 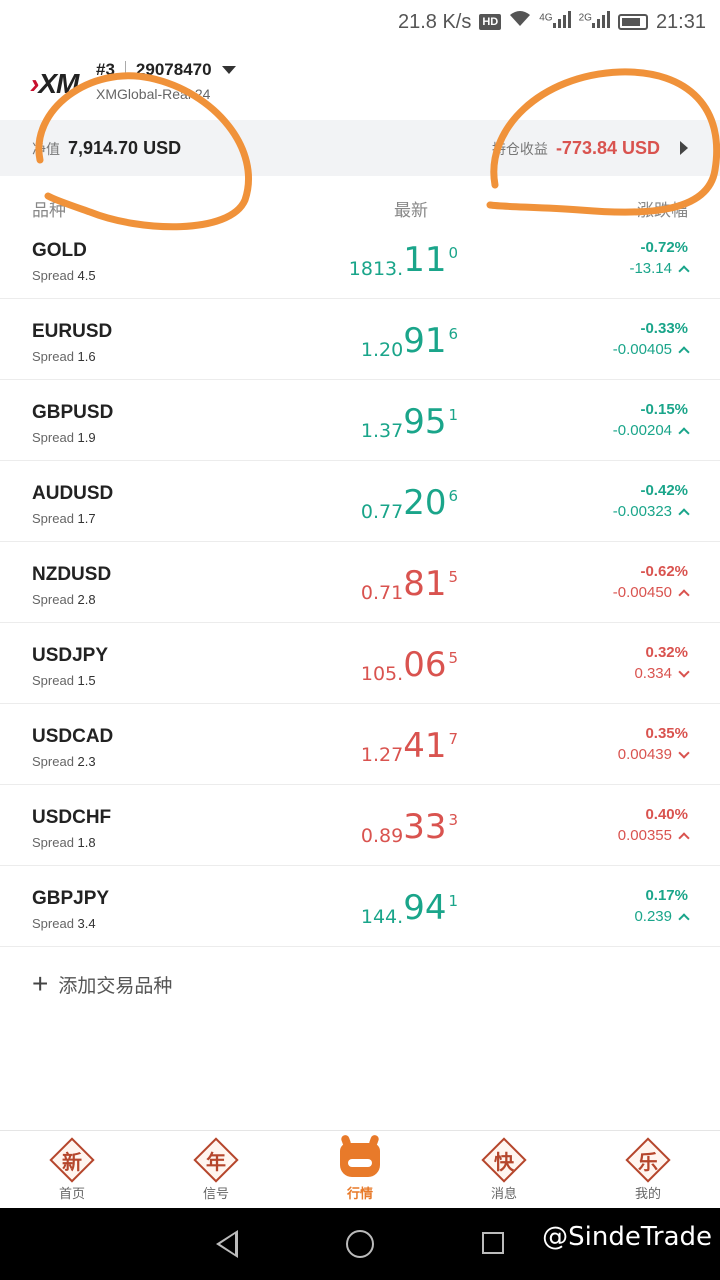 I want to click on change-block: -0.33% -0.00405, so click(x=651, y=339).